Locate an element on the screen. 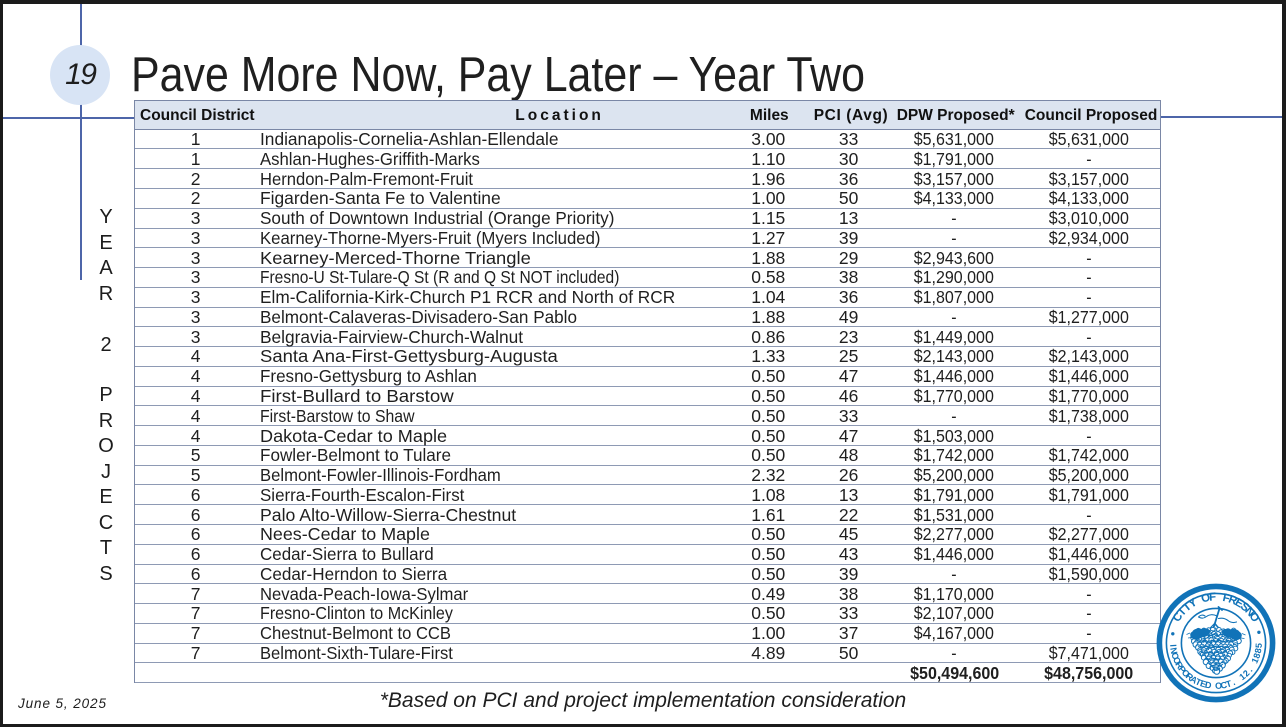 This screenshot has height=727, width=1286. svg-text: E is located at coordinates (1203, 683).